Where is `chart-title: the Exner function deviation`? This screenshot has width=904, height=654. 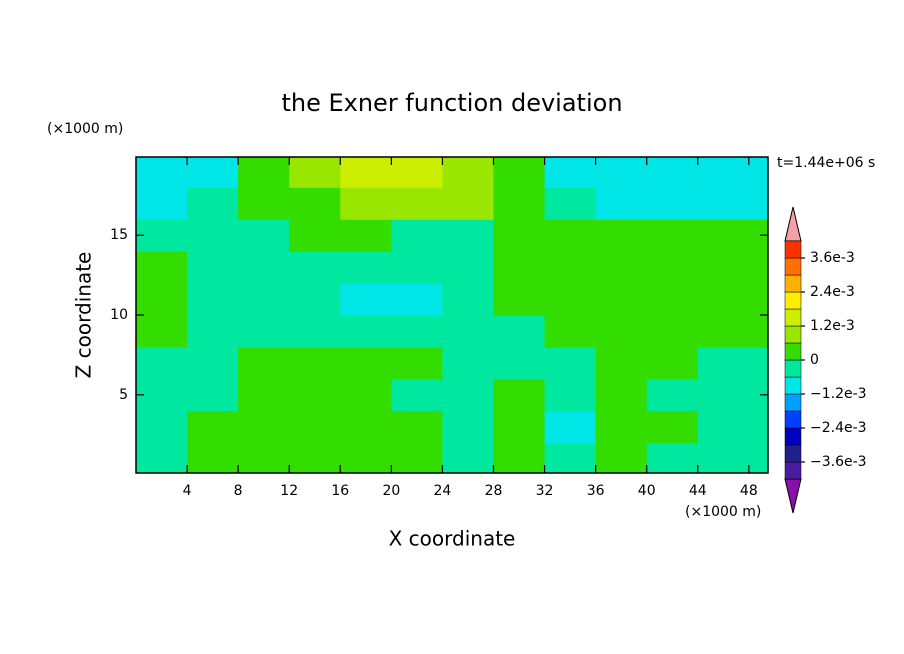
chart-title: the Exner function deviation is located at coordinates (451, 103).